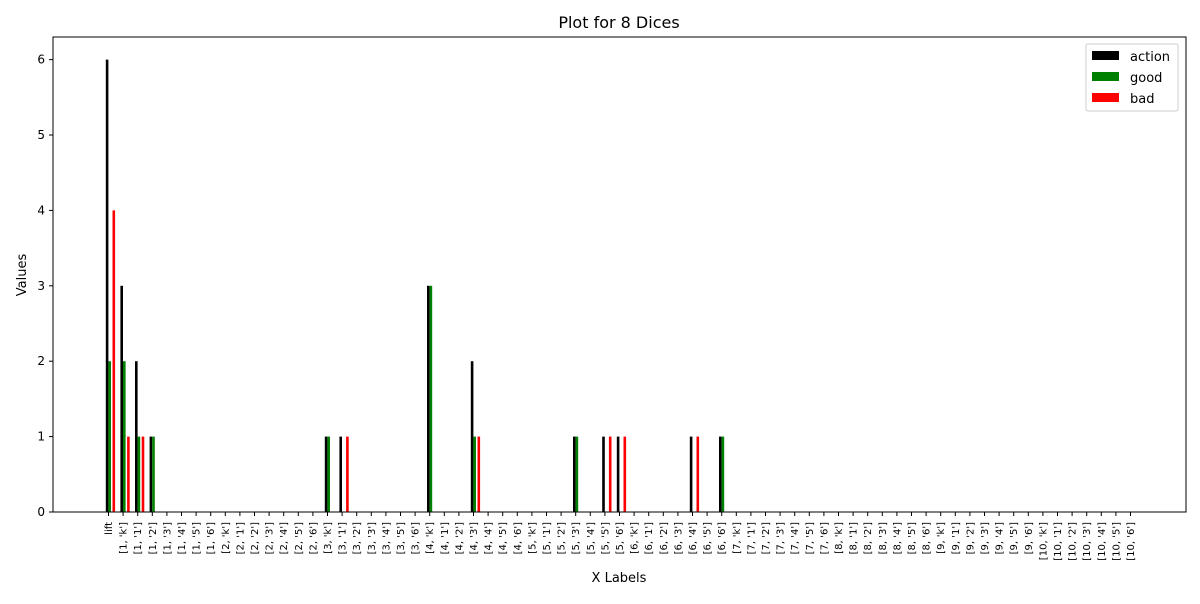  What do you see at coordinates (1146, 78) in the screenshot?
I see `legend-label-good: good` at bounding box center [1146, 78].